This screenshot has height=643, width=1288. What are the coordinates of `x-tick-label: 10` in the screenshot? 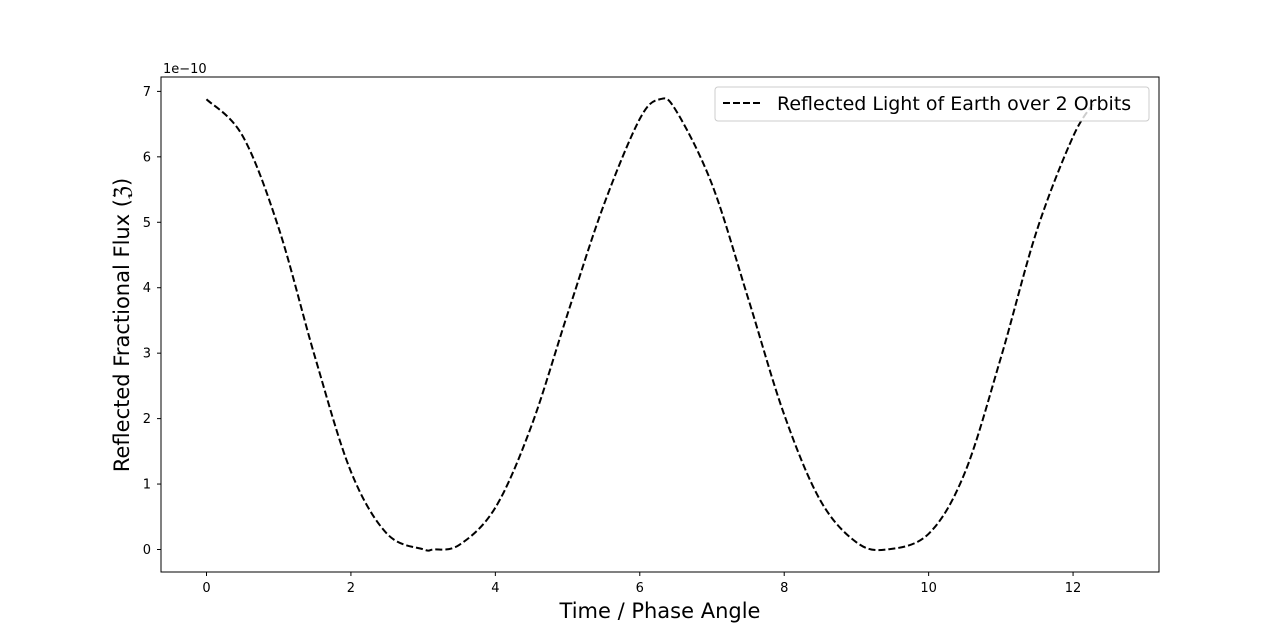 It's located at (928, 588).